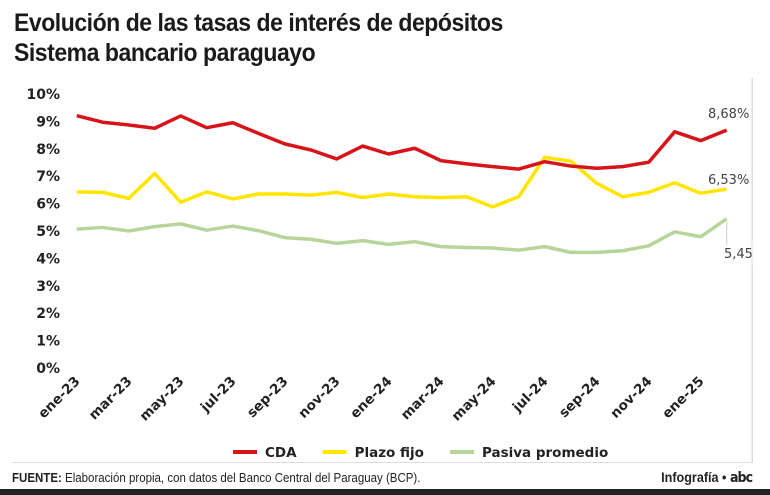  Describe the element at coordinates (59, 398) in the screenshot. I see `x-tick-label: ene-23` at that location.